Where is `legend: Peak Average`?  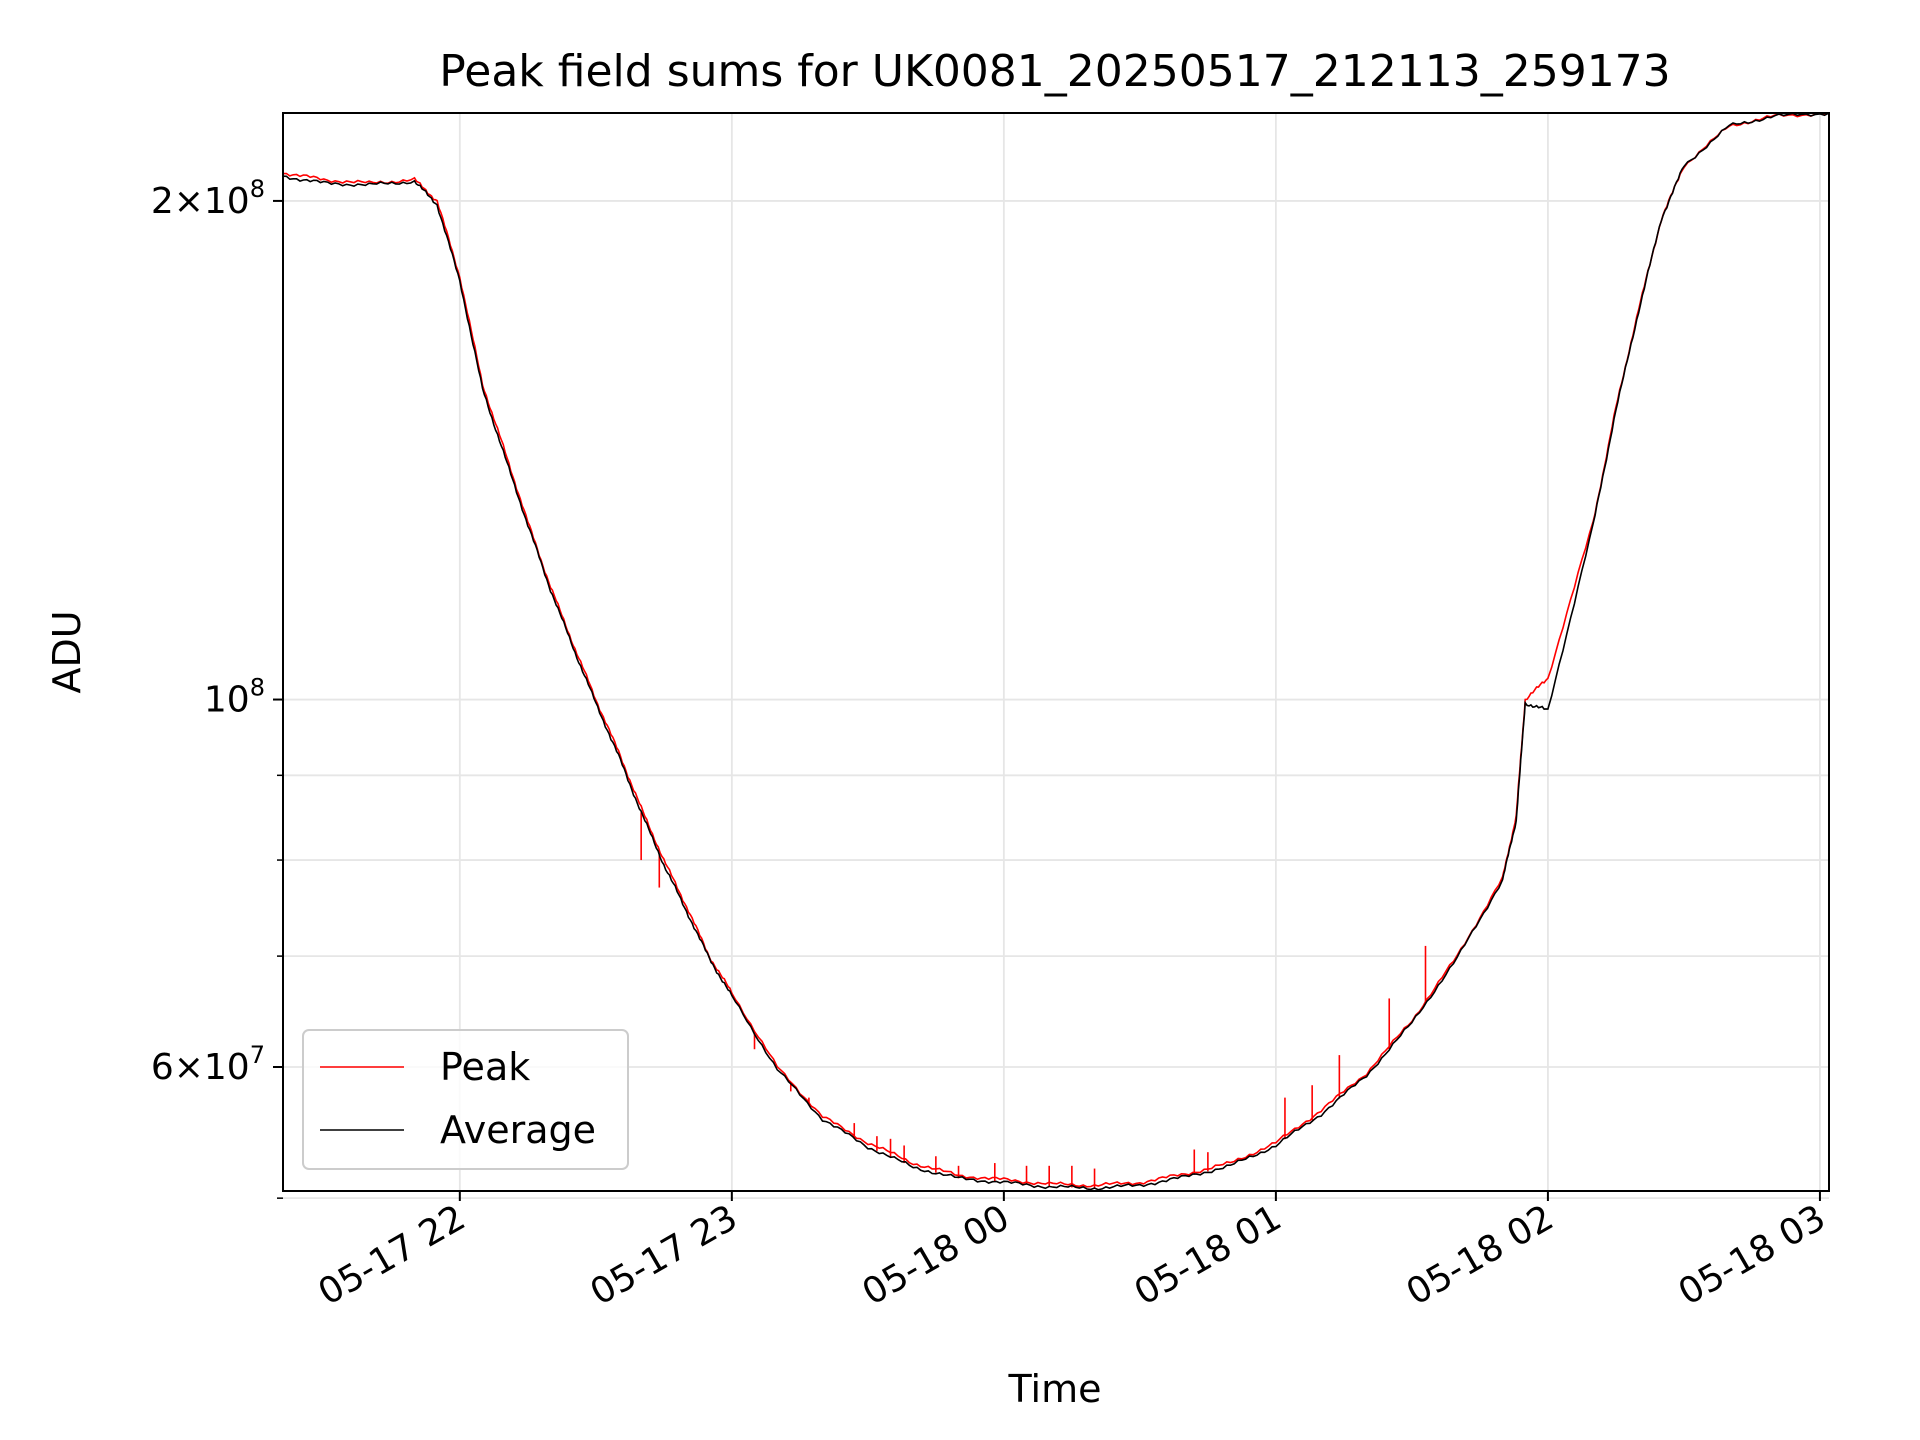 legend: Peak Average is located at coordinates (465, 1099).